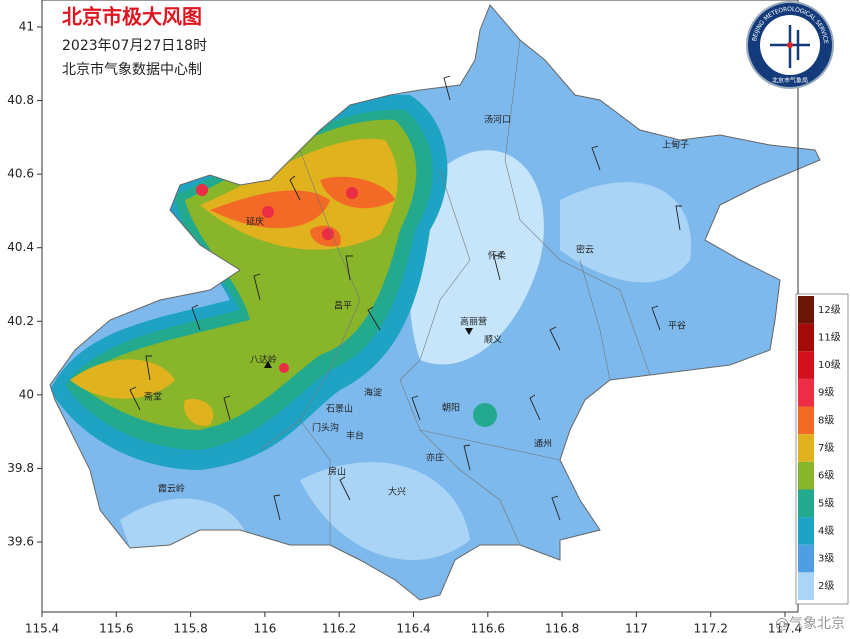 The image size is (850, 639). I want to click on y-tick-label: 39.8, so click(20, 468).